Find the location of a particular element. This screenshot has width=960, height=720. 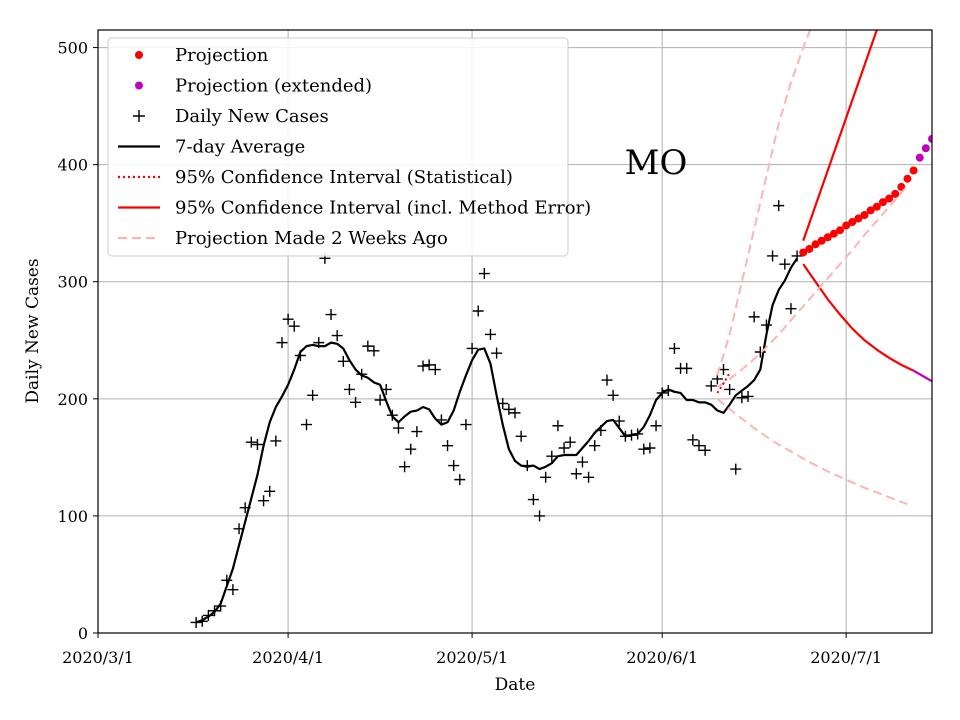

95-confidence-interval-statistical-series is located at coordinates (723, 383).